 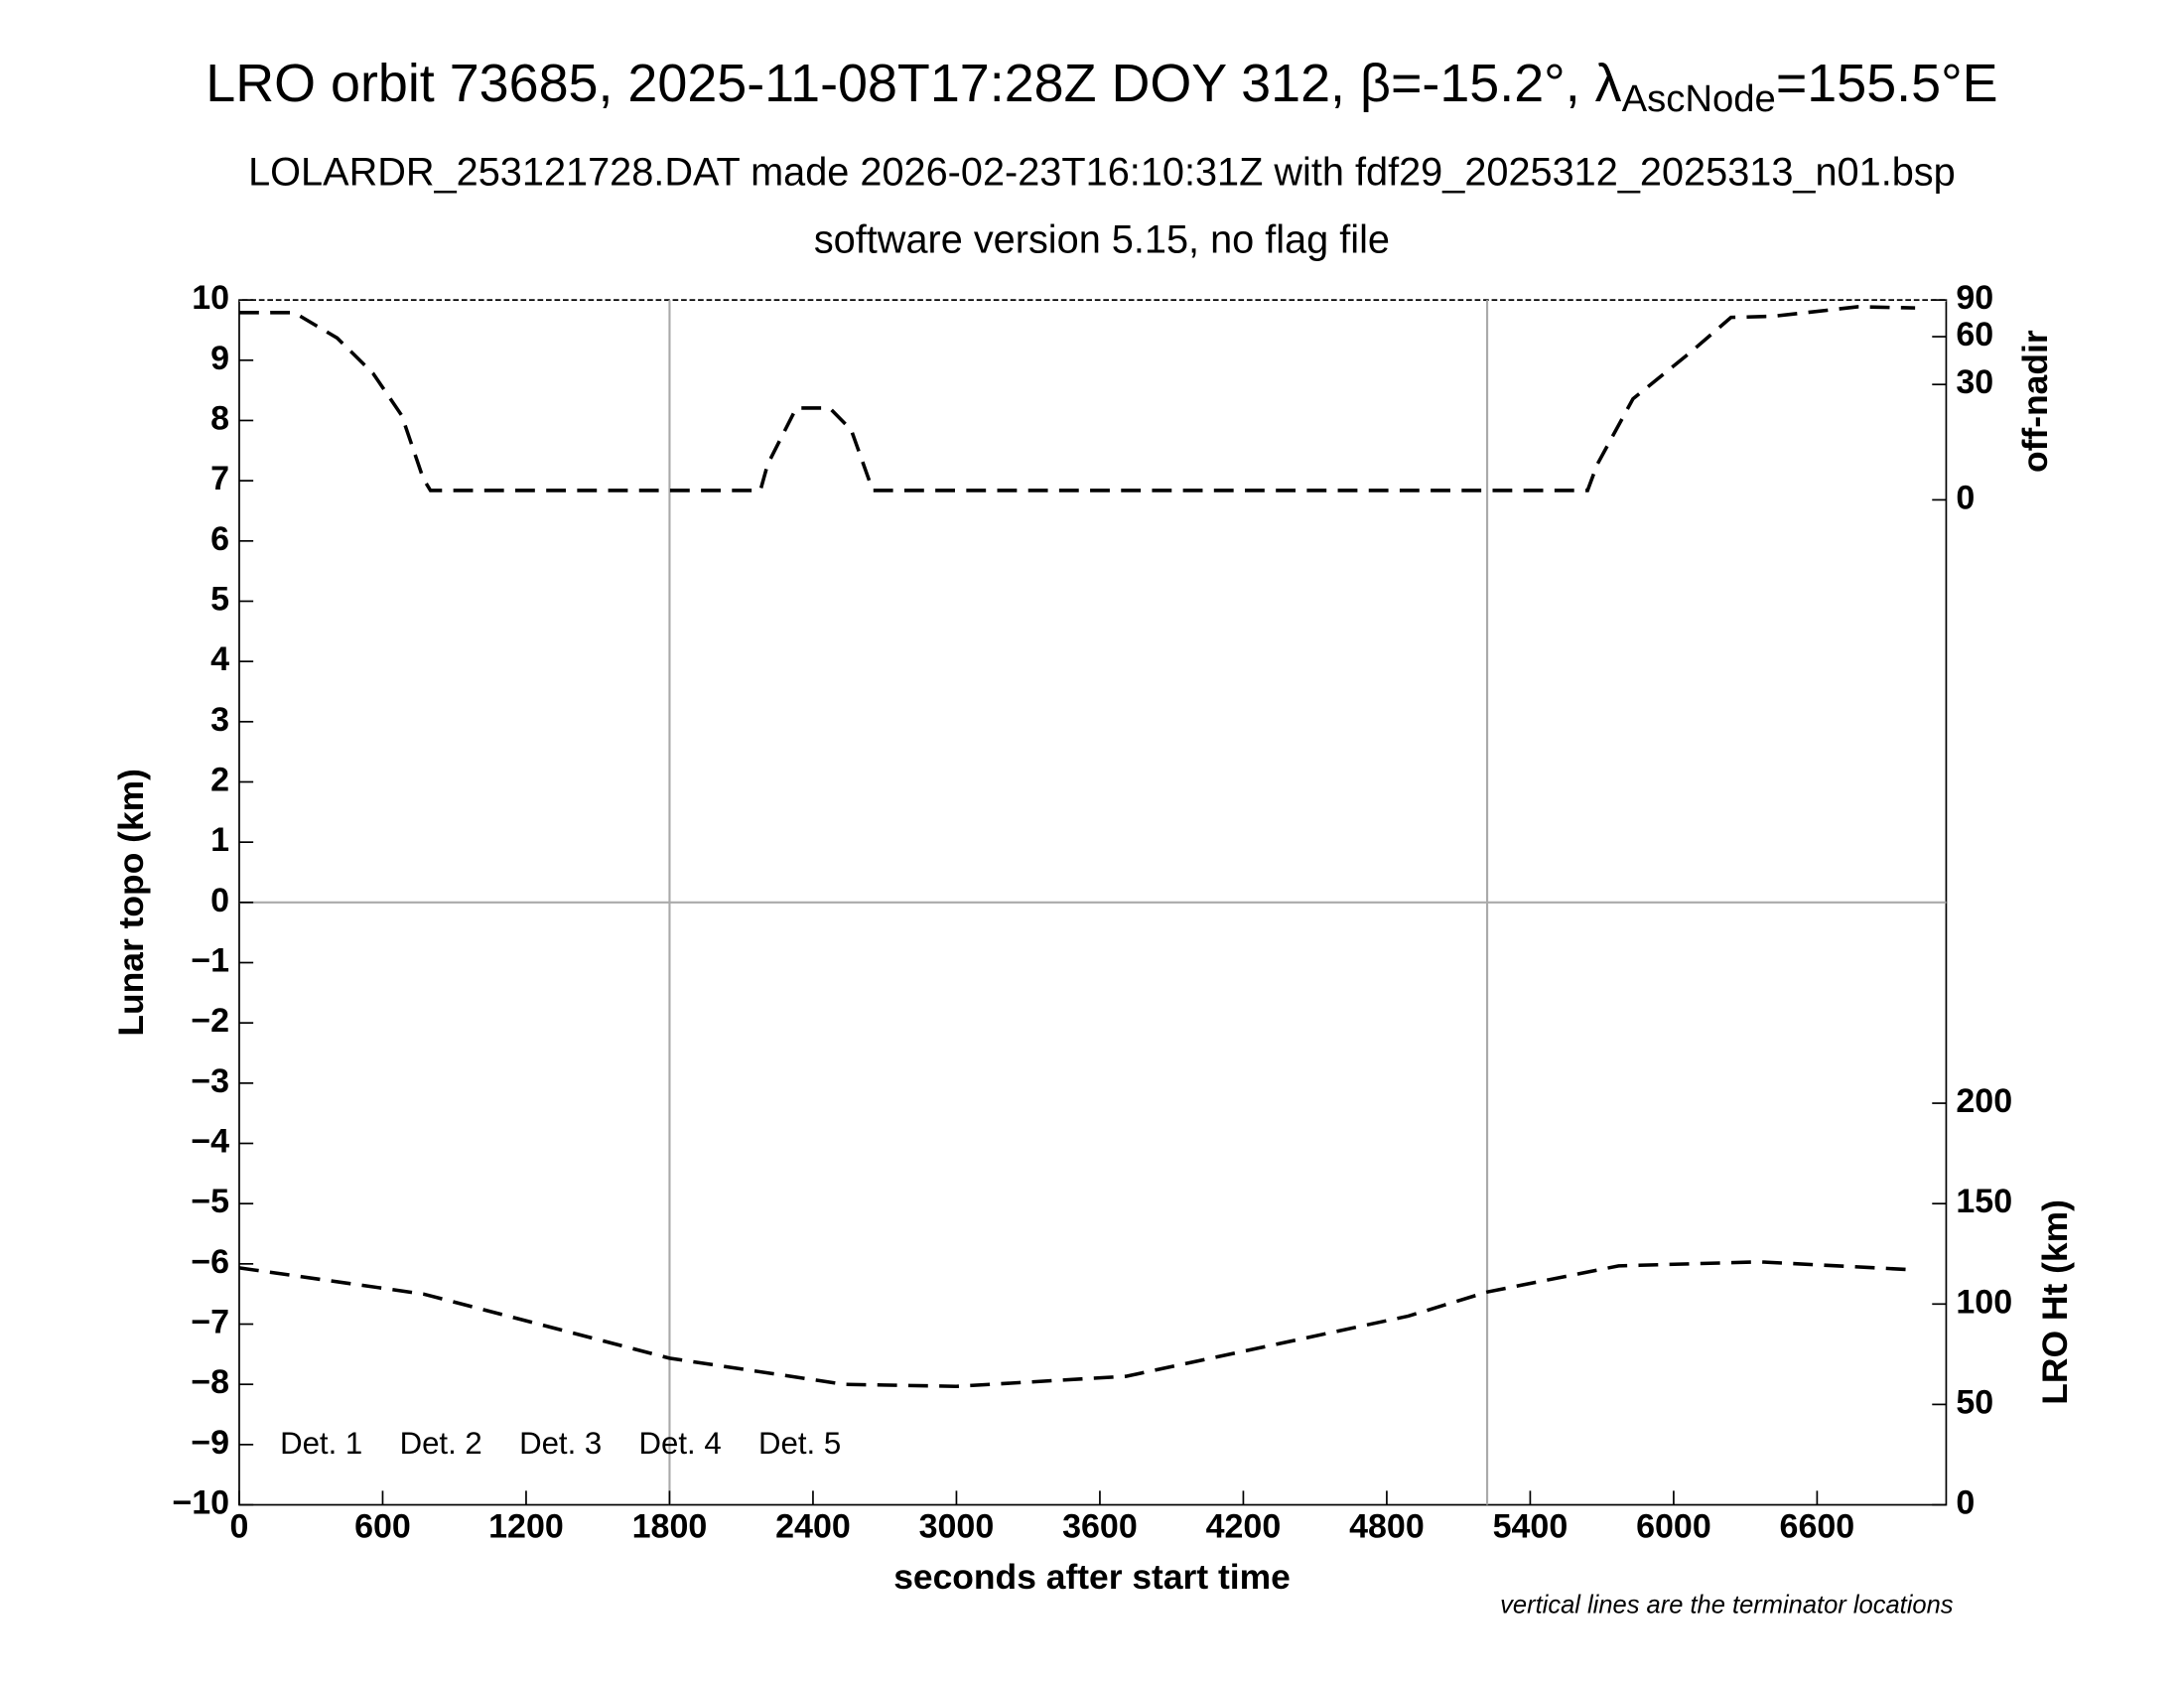 I want to click on y-tick-label: −6, so click(x=210, y=1262).